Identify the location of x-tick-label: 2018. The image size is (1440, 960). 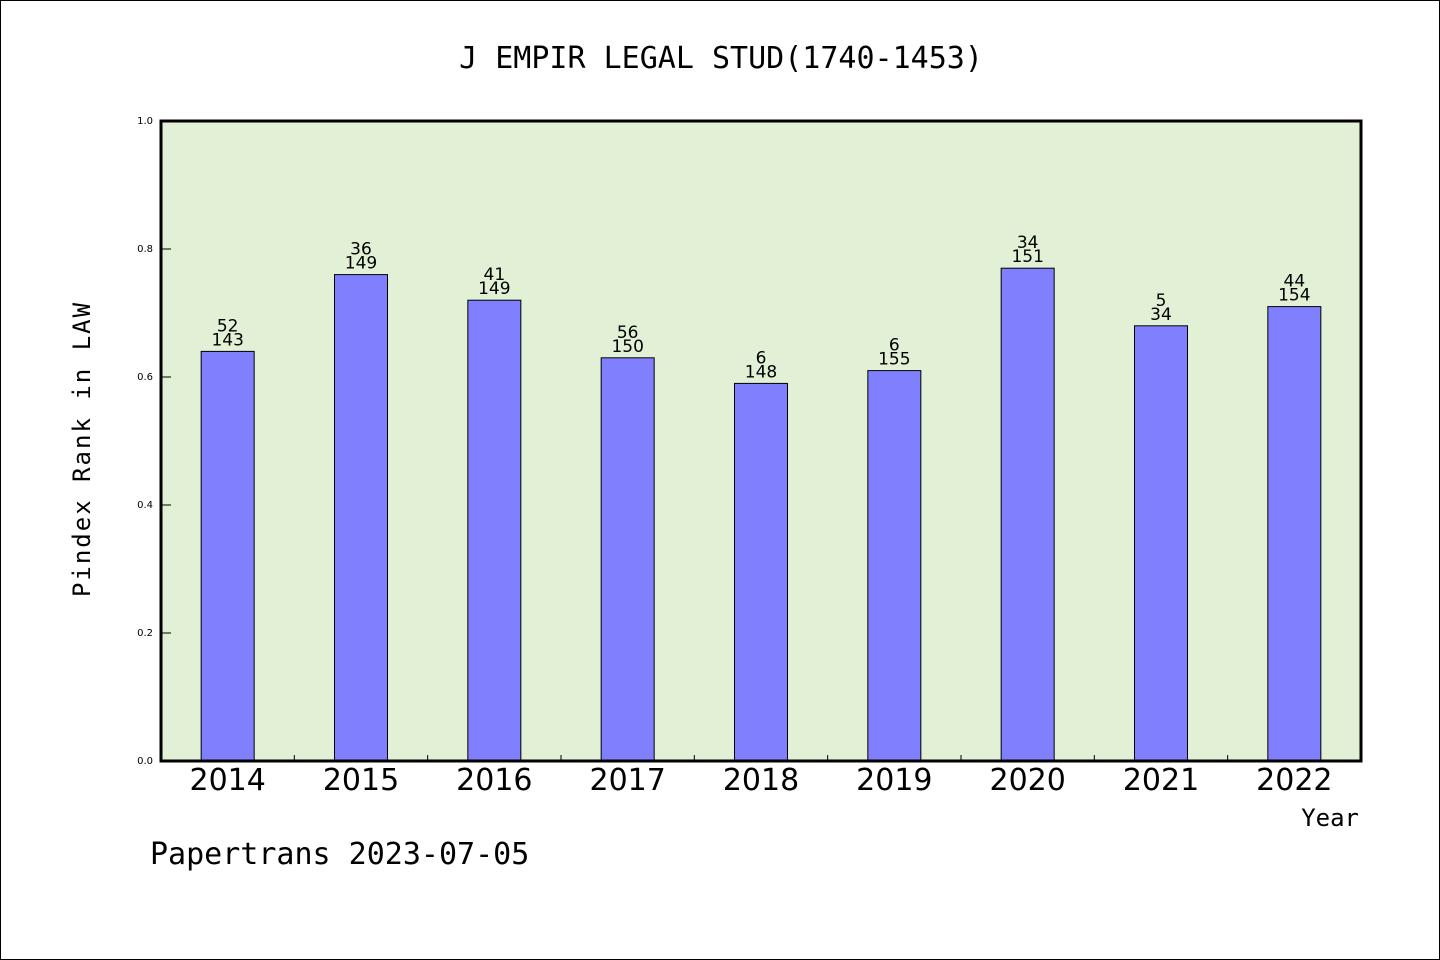
(761, 780).